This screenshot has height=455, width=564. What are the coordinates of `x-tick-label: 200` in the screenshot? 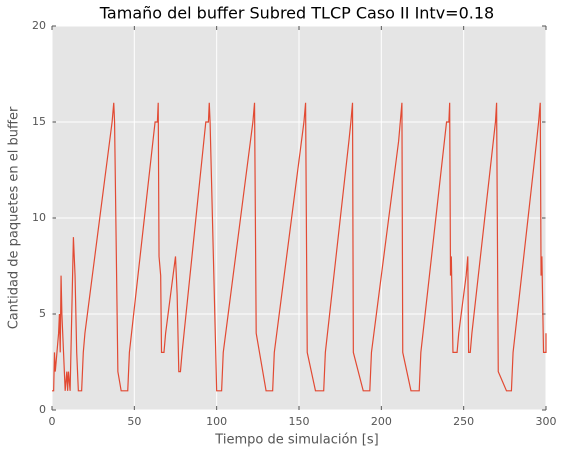 It's located at (381, 421).